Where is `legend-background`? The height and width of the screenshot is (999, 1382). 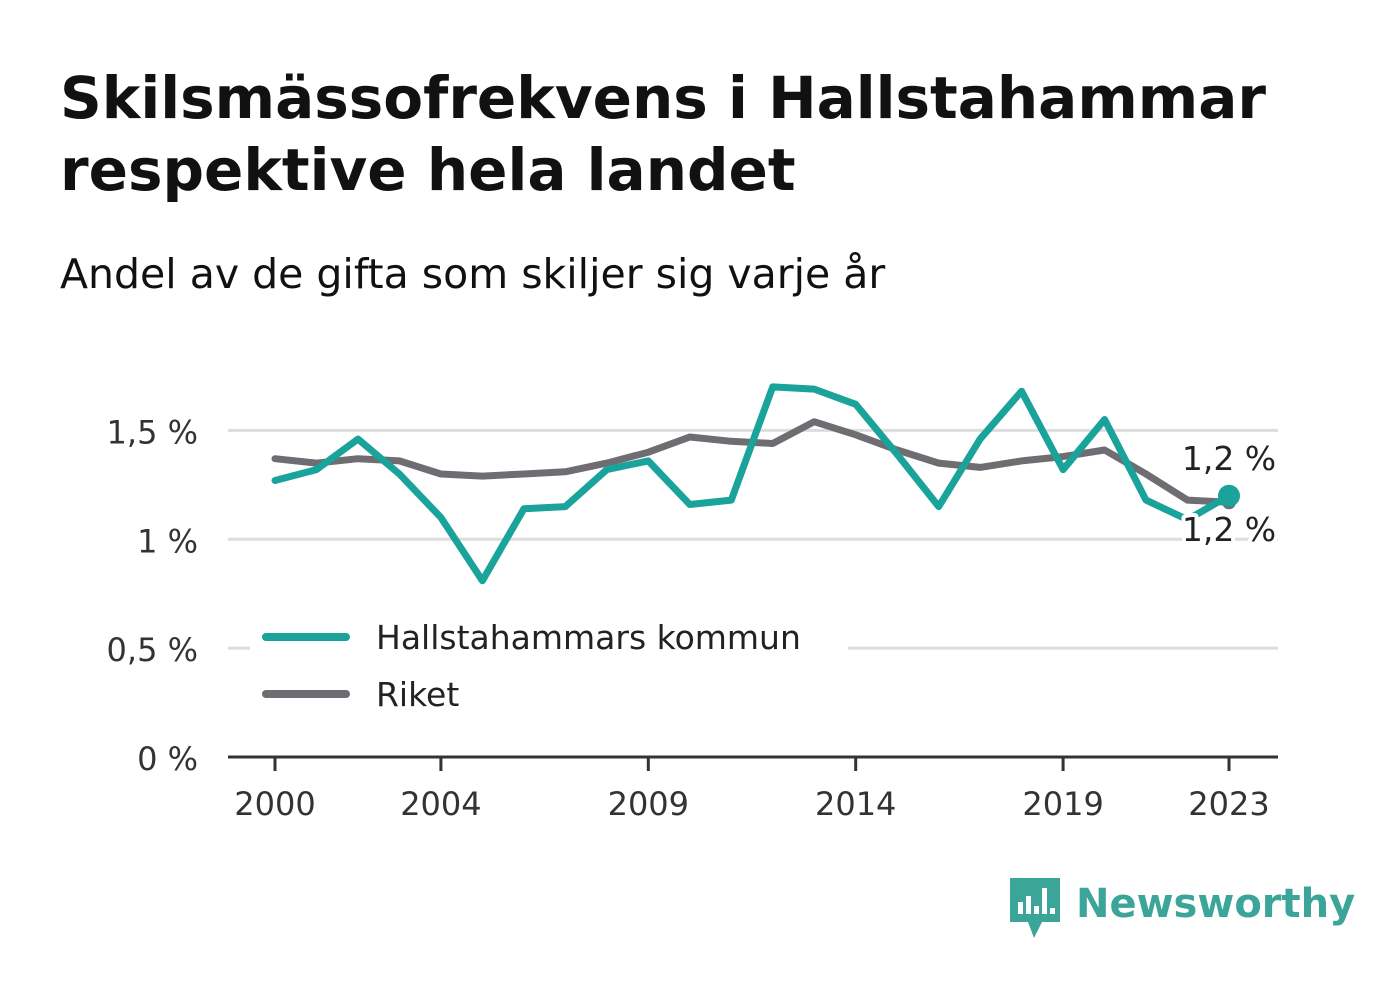 legend-background is located at coordinates (549, 667).